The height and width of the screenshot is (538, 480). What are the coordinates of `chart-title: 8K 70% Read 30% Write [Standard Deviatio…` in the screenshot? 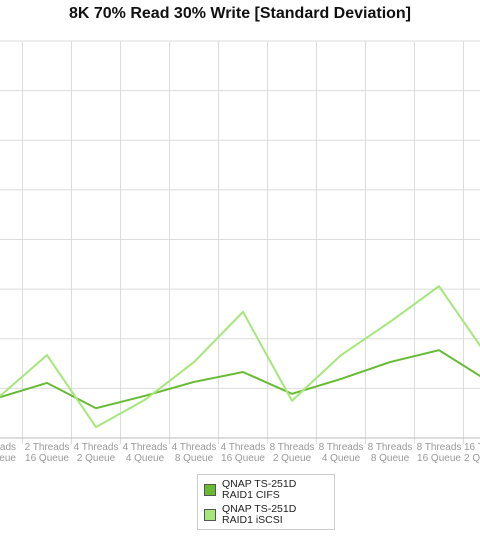 It's located at (240, 13).